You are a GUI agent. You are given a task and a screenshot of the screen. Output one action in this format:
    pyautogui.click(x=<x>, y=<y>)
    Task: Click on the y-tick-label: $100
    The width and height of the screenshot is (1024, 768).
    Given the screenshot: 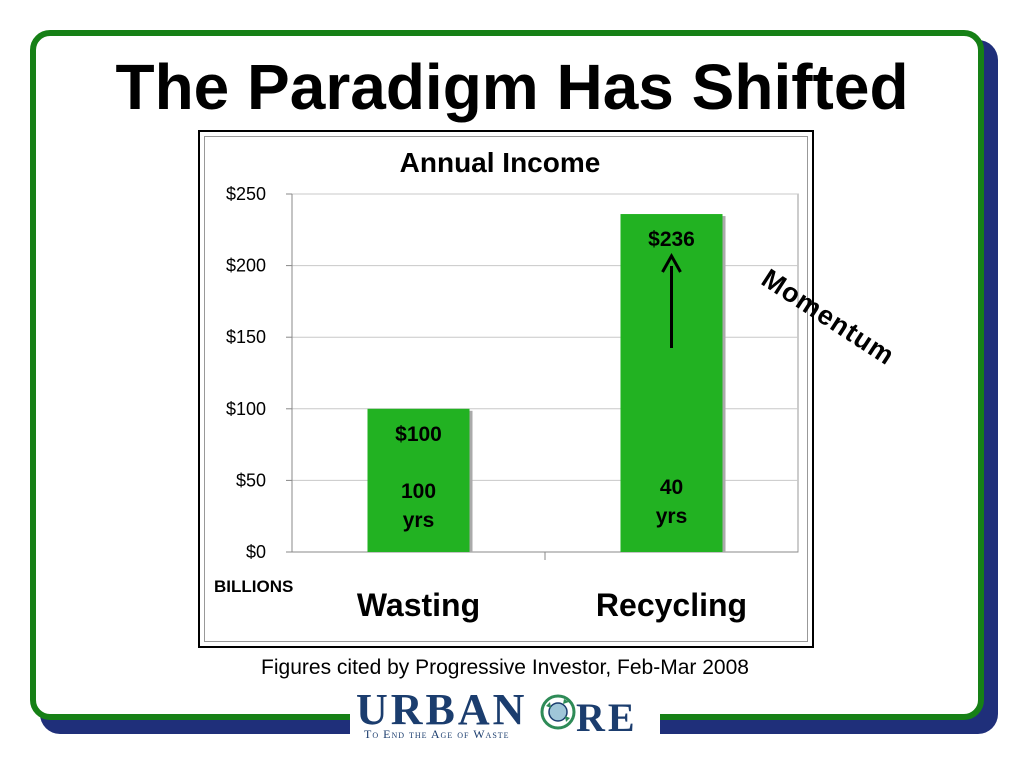 What is the action you would take?
    pyautogui.click(x=246, y=409)
    